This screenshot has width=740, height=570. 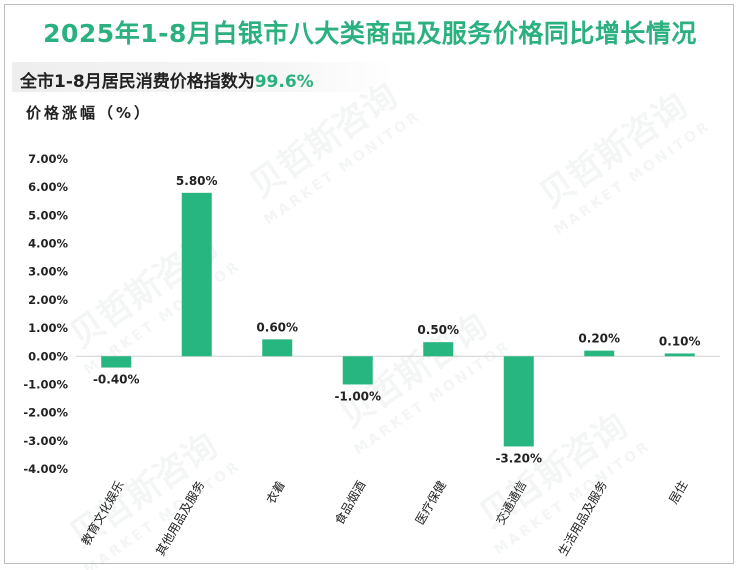 I want to click on y-tick-label: 7.00%, so click(x=48, y=159).